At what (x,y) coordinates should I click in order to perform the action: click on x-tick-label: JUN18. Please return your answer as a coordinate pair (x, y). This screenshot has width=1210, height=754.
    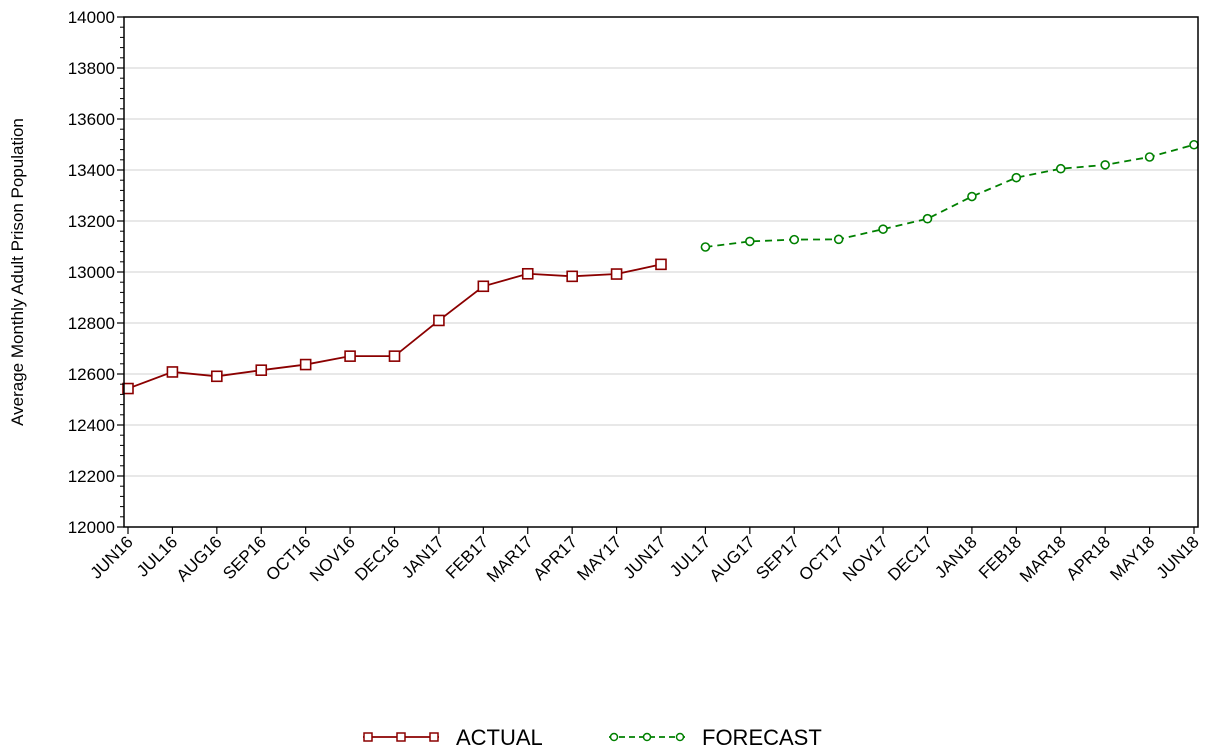
    Looking at the image, I should click on (1178, 557).